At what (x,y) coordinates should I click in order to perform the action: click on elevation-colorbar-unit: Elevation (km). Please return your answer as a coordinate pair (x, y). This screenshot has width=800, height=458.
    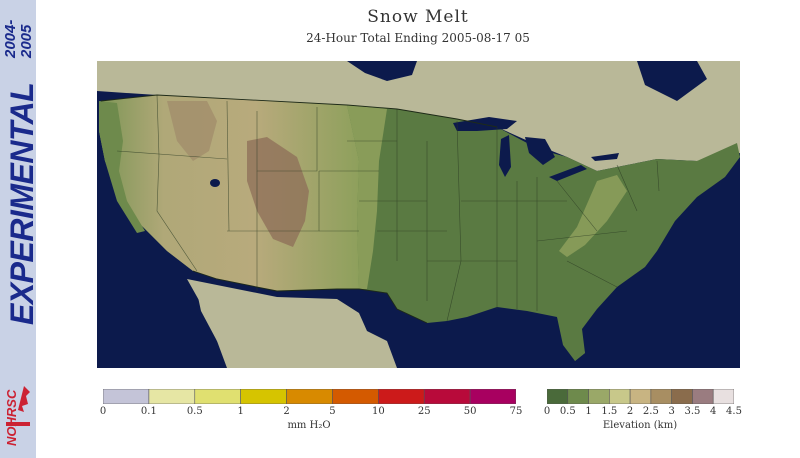
    Looking at the image, I should click on (640, 425).